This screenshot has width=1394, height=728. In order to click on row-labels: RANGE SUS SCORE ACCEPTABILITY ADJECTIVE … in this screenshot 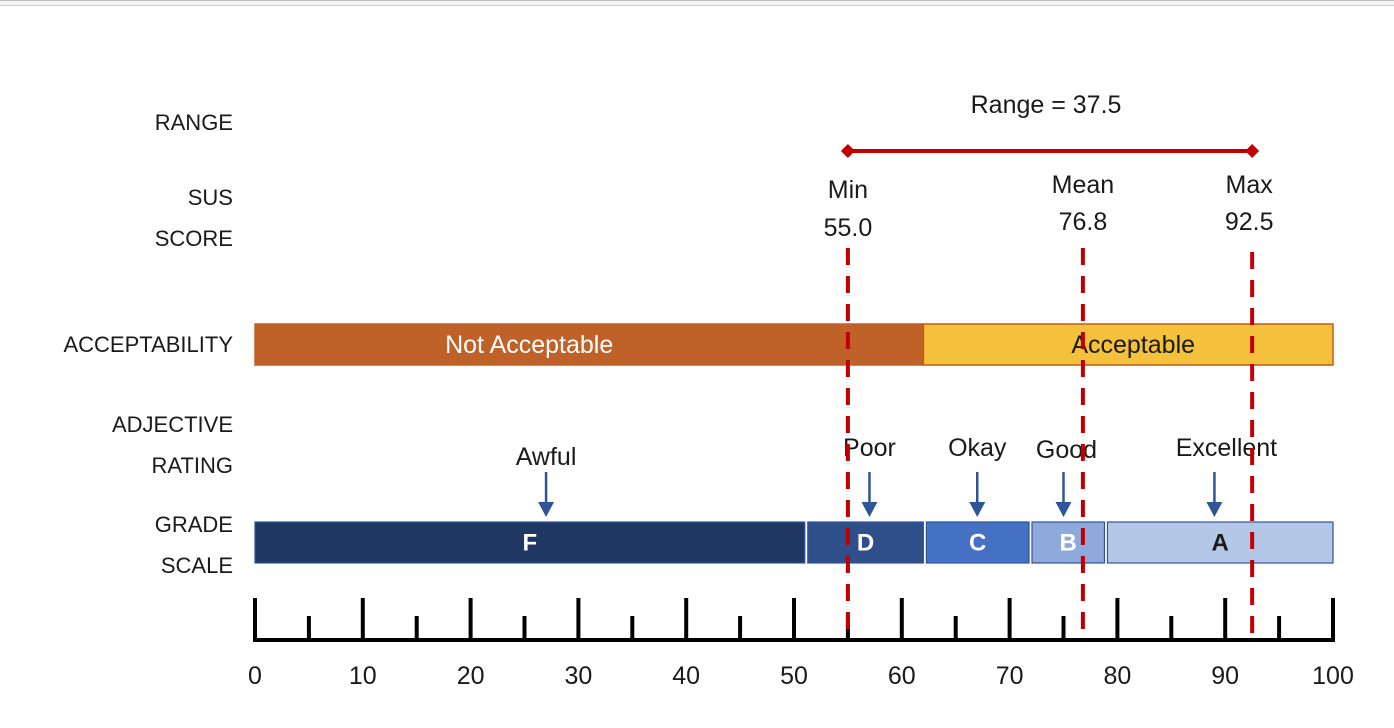, I will do `click(148, 344)`.